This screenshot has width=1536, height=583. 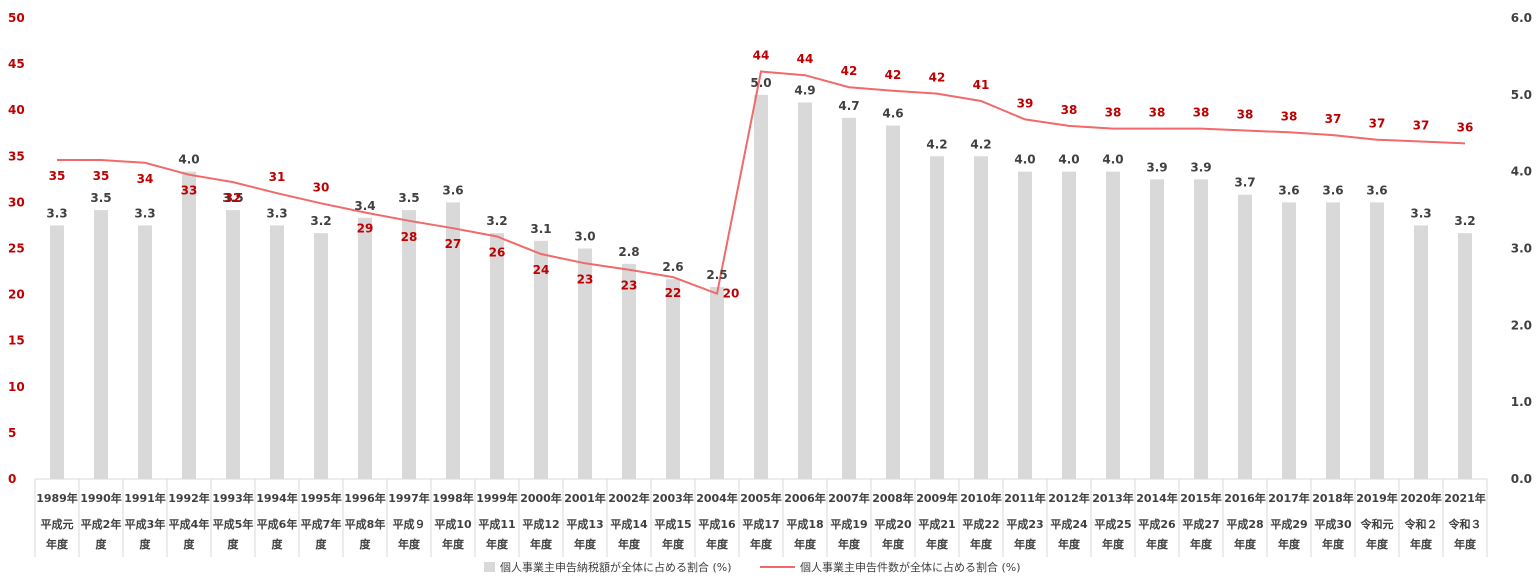 What do you see at coordinates (1113, 498) in the screenshot?
I see `x-category-year: 2013年` at bounding box center [1113, 498].